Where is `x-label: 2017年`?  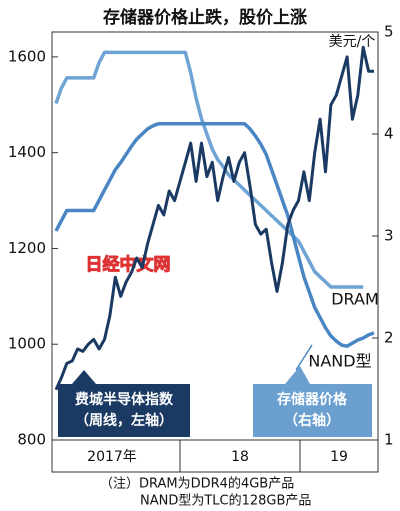
x-label: 2017年 is located at coordinates (112, 457).